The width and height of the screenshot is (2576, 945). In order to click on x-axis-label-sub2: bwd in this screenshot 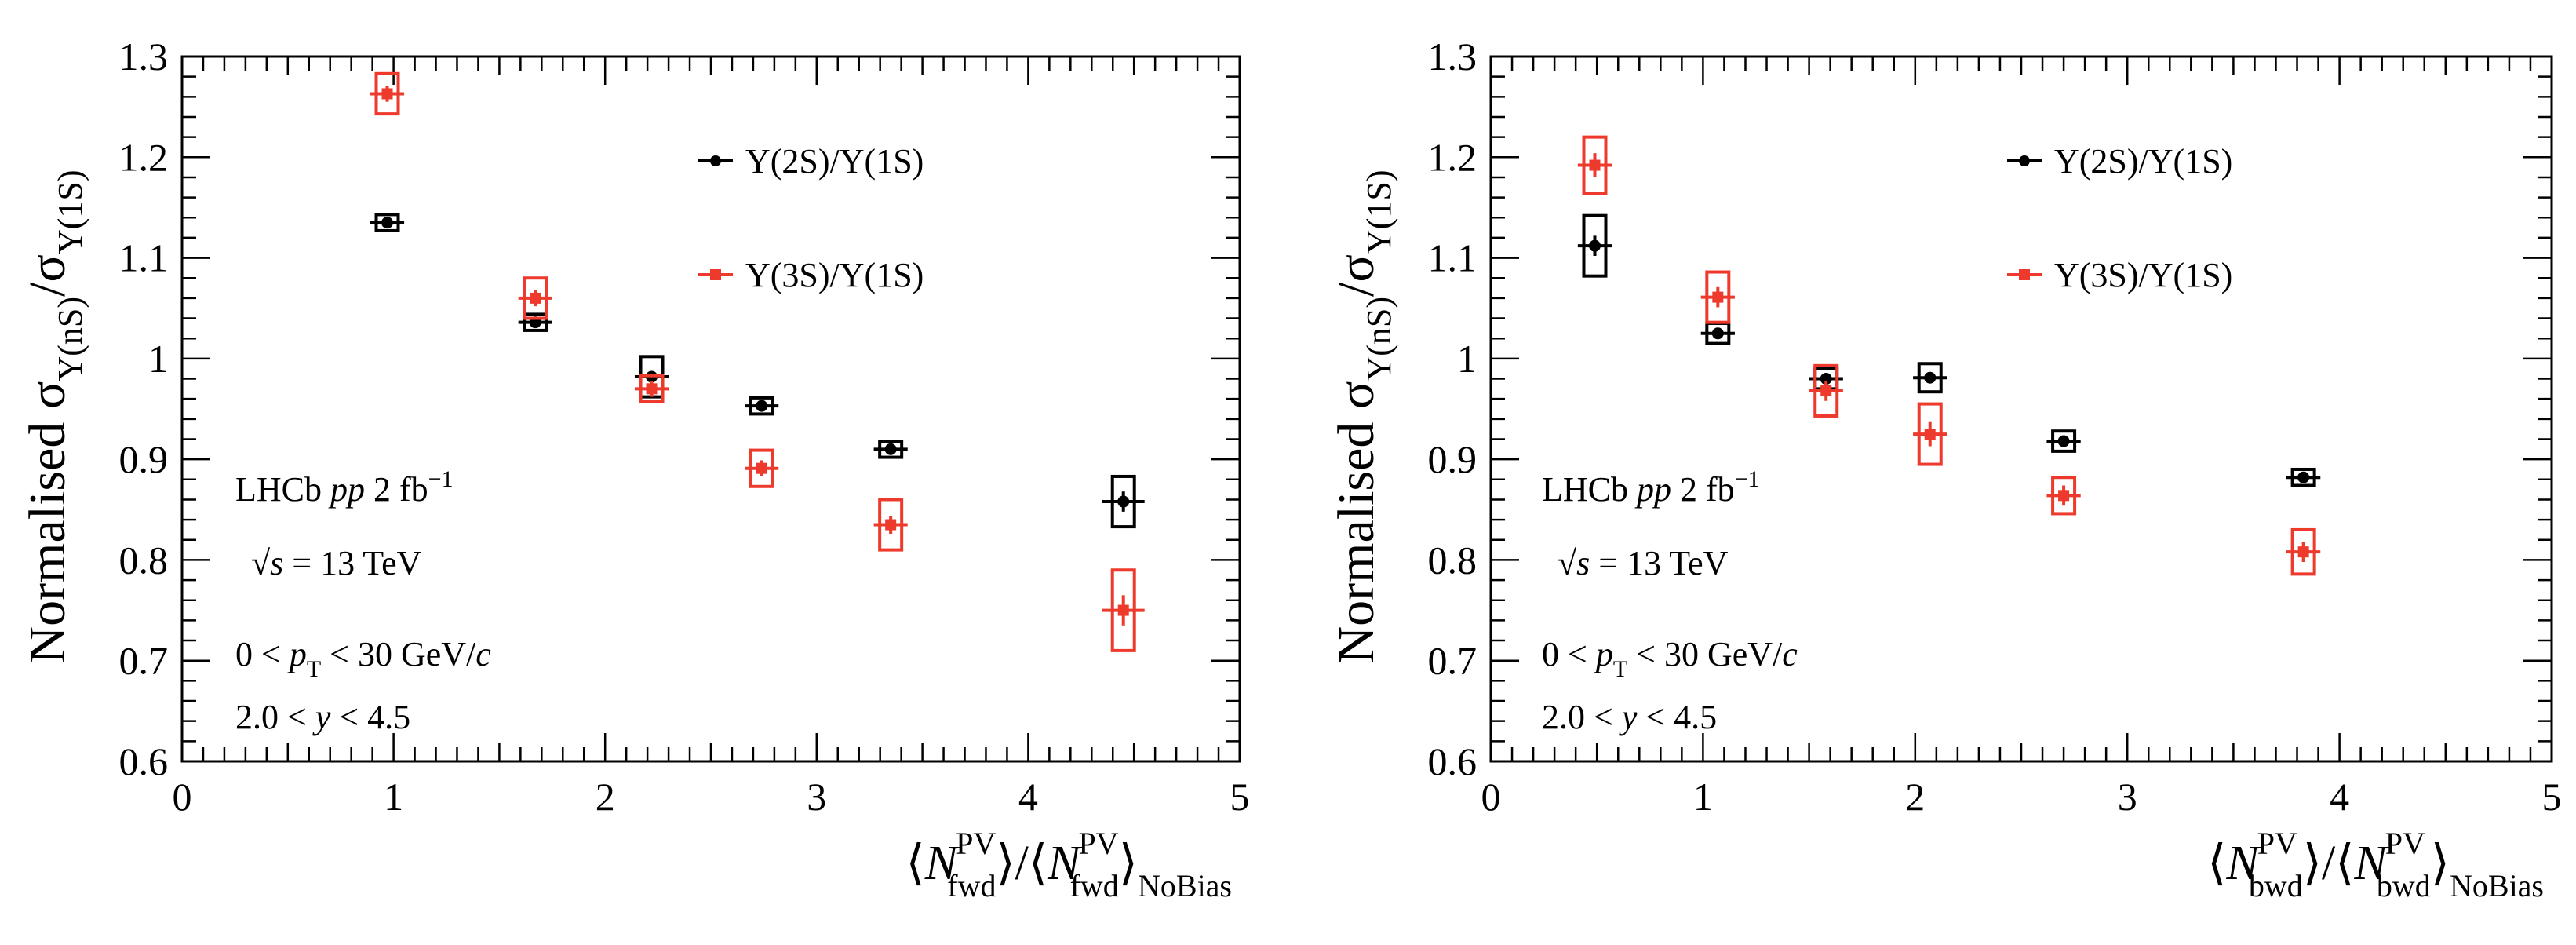, I will do `click(2404, 886)`.